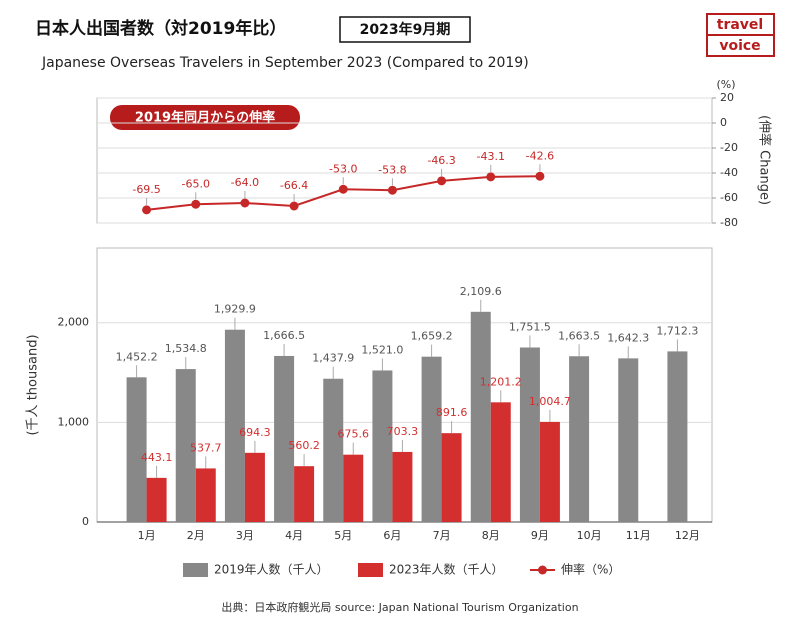 This screenshot has width=800, height=643. What do you see at coordinates (481, 291) in the screenshot?
I see `data-label: 2,109.6` at bounding box center [481, 291].